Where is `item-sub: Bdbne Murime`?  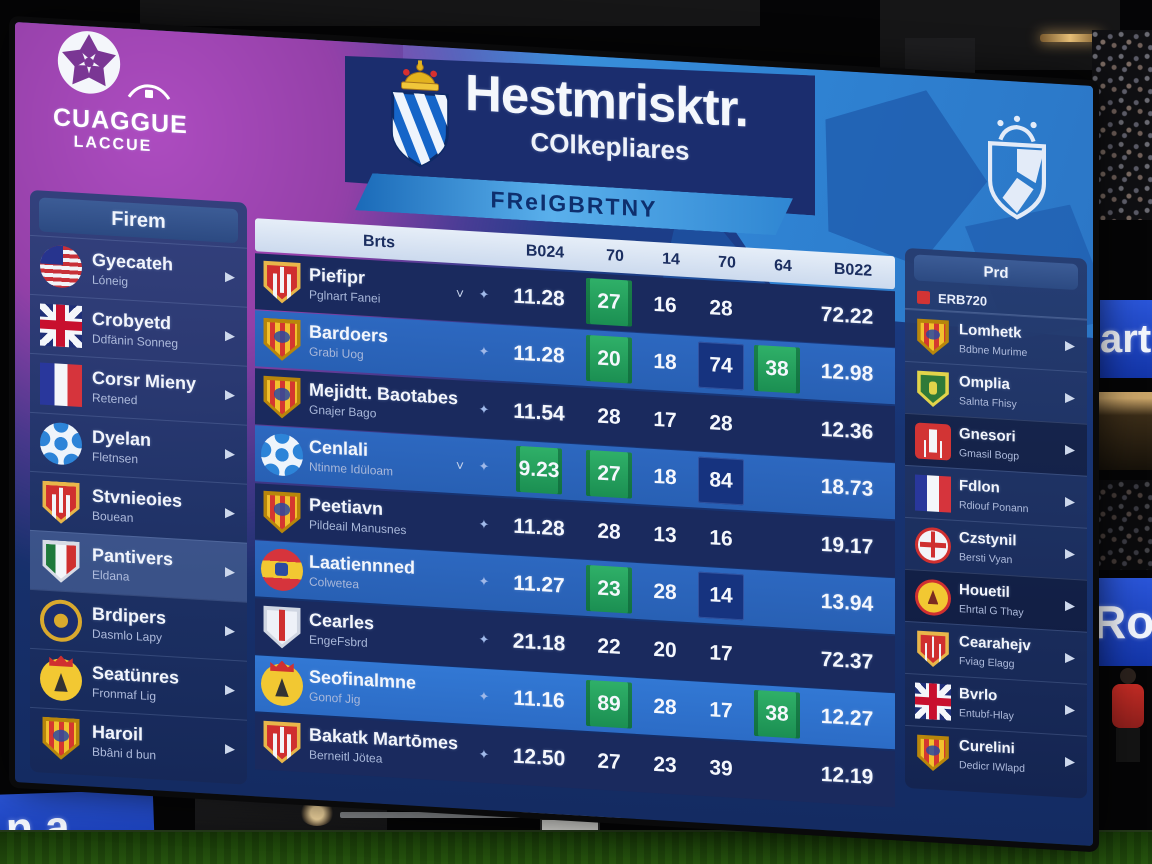 item-sub: Bdbne Murime is located at coordinates (993, 350).